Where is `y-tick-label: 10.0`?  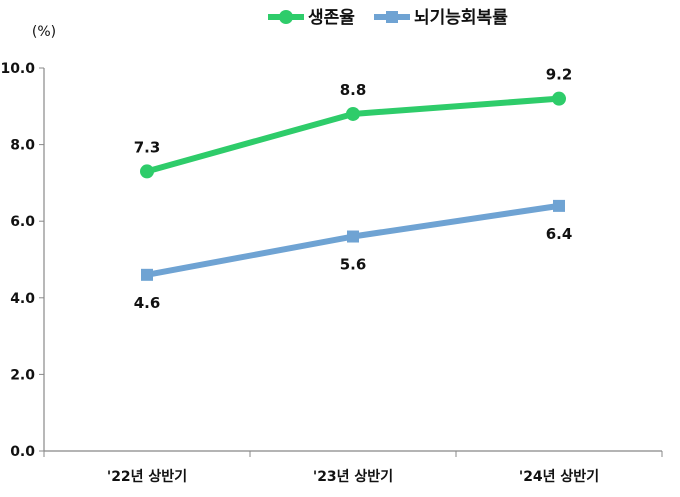
y-tick-label: 10.0 is located at coordinates (17, 69).